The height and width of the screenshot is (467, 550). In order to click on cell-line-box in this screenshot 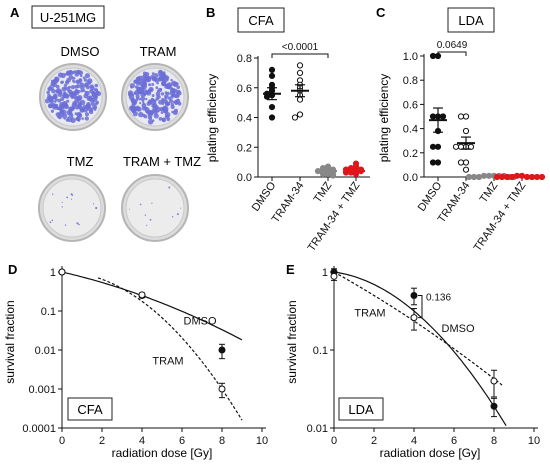, I will do `click(68, 17)`.